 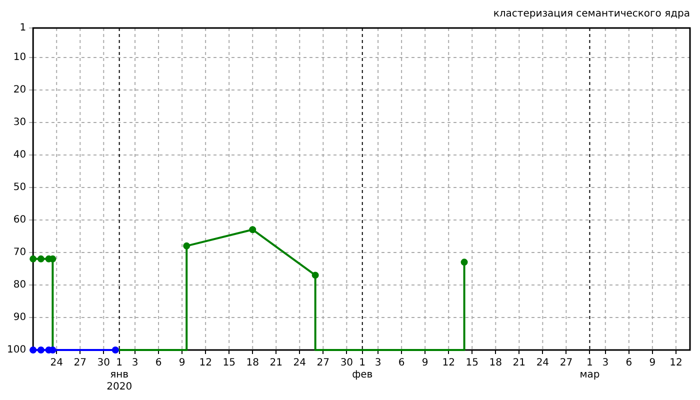 What do you see at coordinates (19, 122) in the screenshot?
I see `y-tick-label: 30` at bounding box center [19, 122].